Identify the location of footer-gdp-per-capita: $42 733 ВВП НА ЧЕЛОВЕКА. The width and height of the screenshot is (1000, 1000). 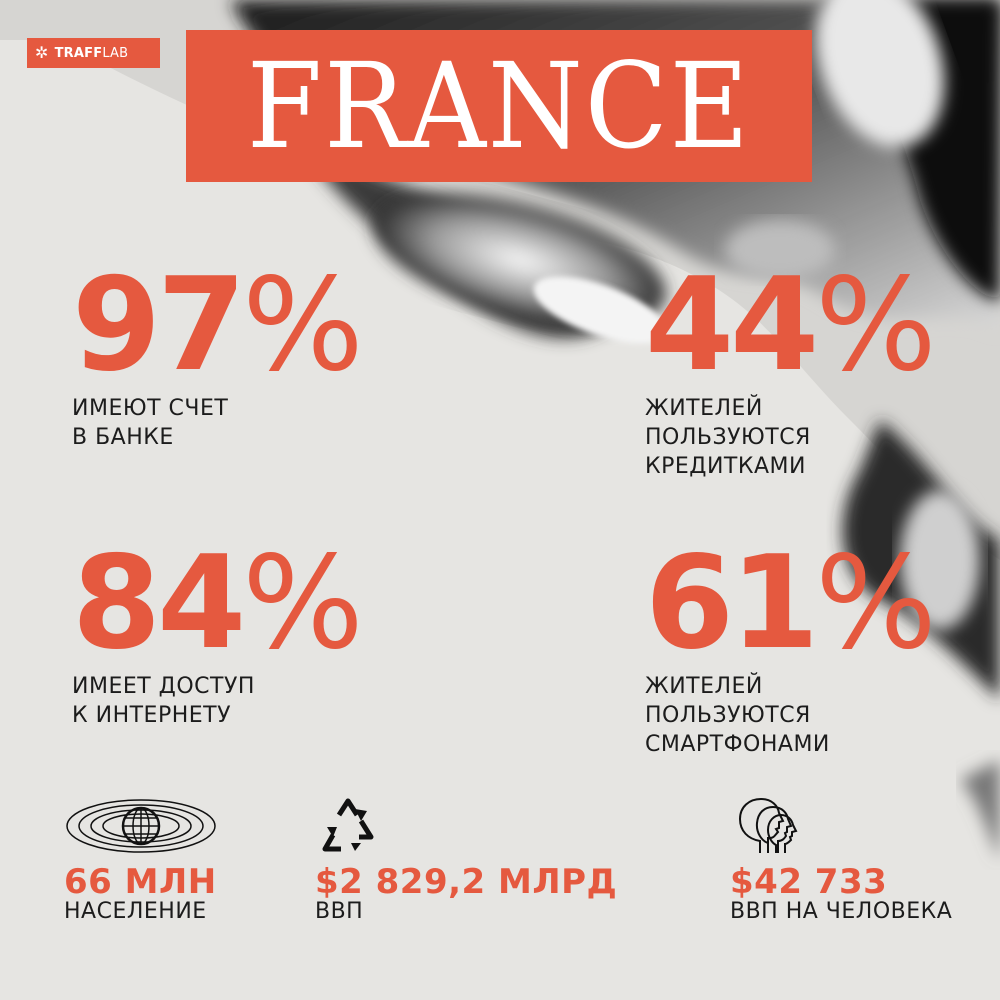
(841, 861).